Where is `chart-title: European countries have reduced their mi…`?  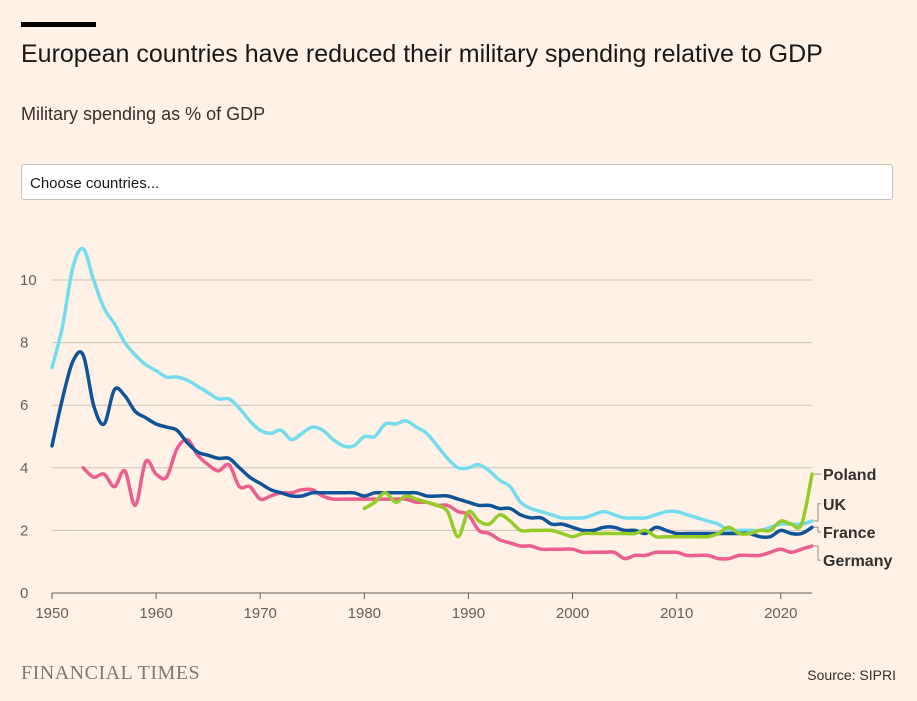 chart-title: European countries have reduced their mi… is located at coordinates (422, 54).